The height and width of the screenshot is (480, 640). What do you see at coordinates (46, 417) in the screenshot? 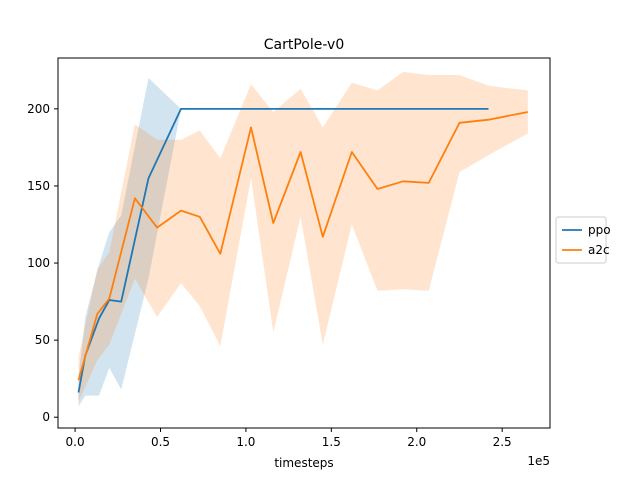
I see `y-tick-label: 0` at bounding box center [46, 417].